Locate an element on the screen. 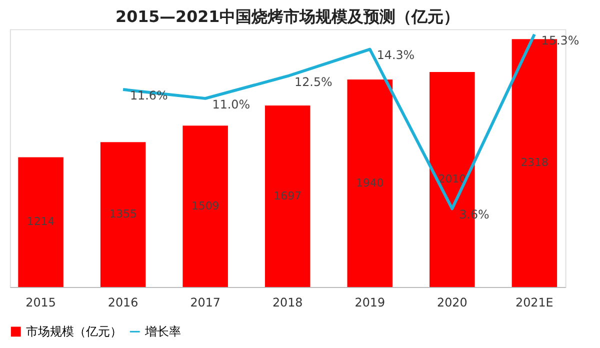  data-label: 11.0% is located at coordinates (231, 104).